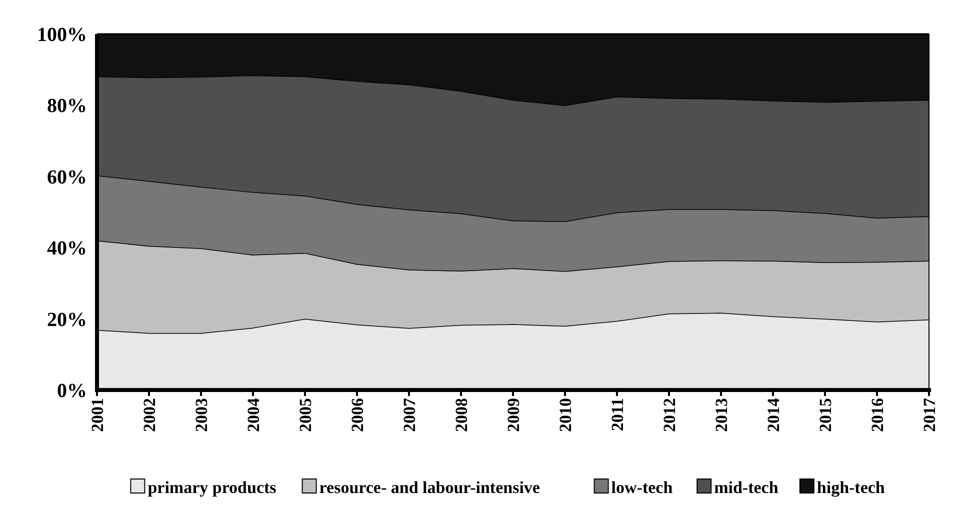  I want to click on x-tick-label: 2010, so click(565, 415).